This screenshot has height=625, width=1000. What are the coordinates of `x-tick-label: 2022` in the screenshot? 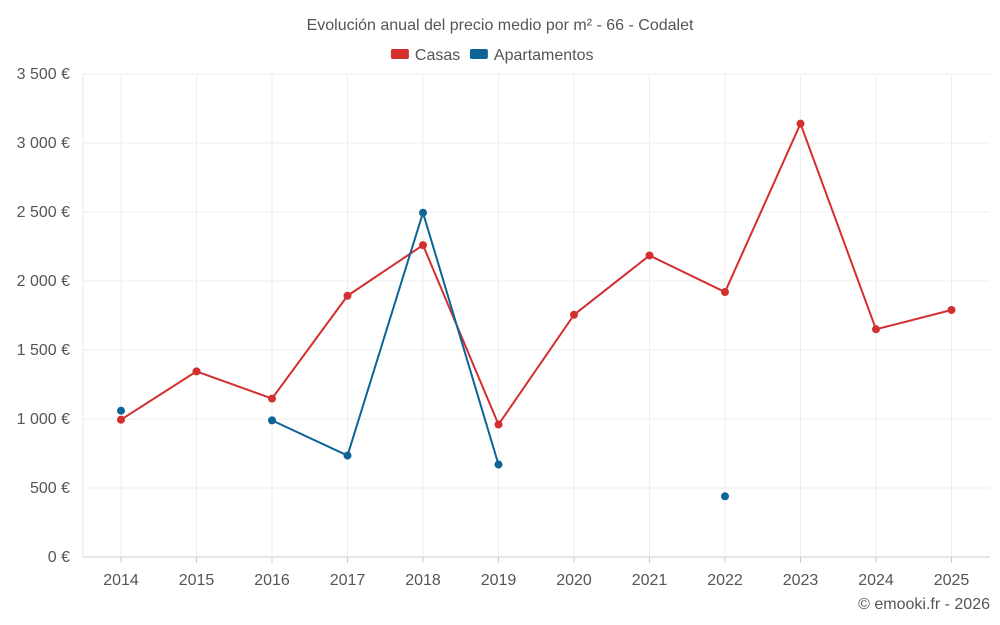 It's located at (725, 580).